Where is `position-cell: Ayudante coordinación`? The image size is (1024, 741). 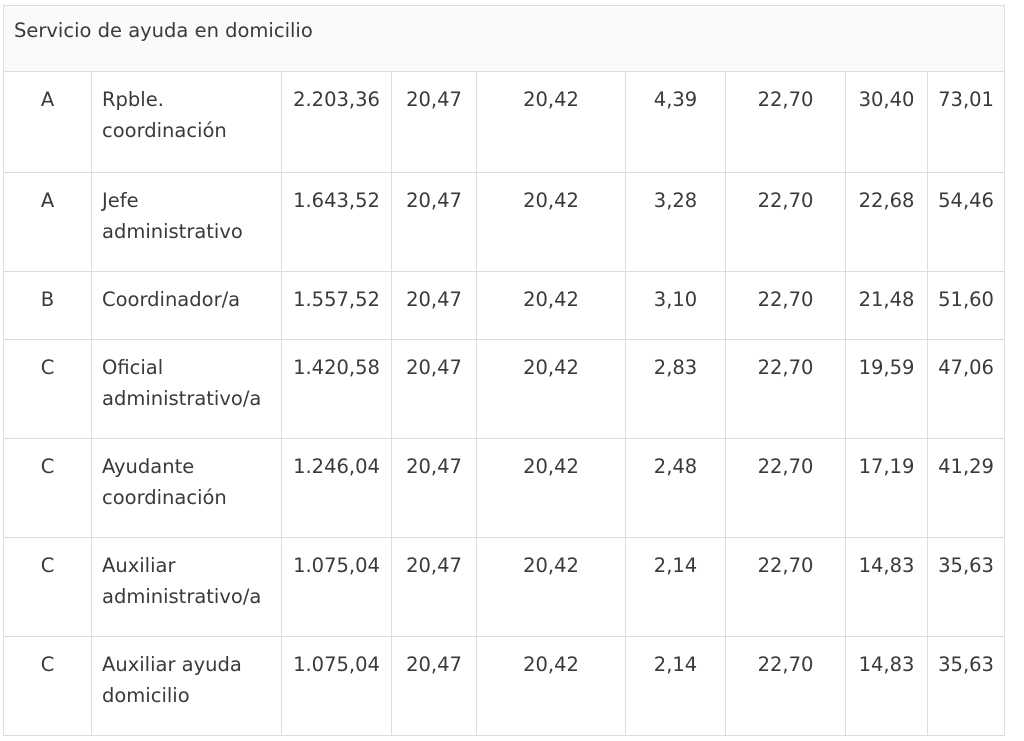 position-cell: Ayudante coordinación is located at coordinates (186, 488).